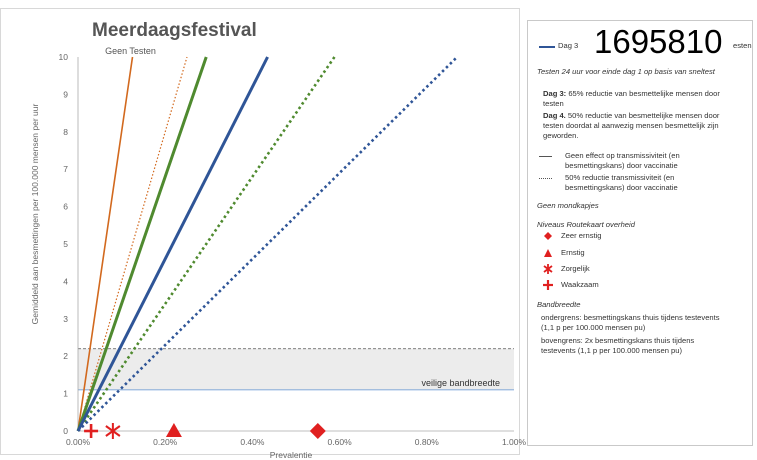 The height and width of the screenshot is (460, 757). Describe the element at coordinates (291, 455) in the screenshot. I see `x-axis-label: Prevalentie` at that location.